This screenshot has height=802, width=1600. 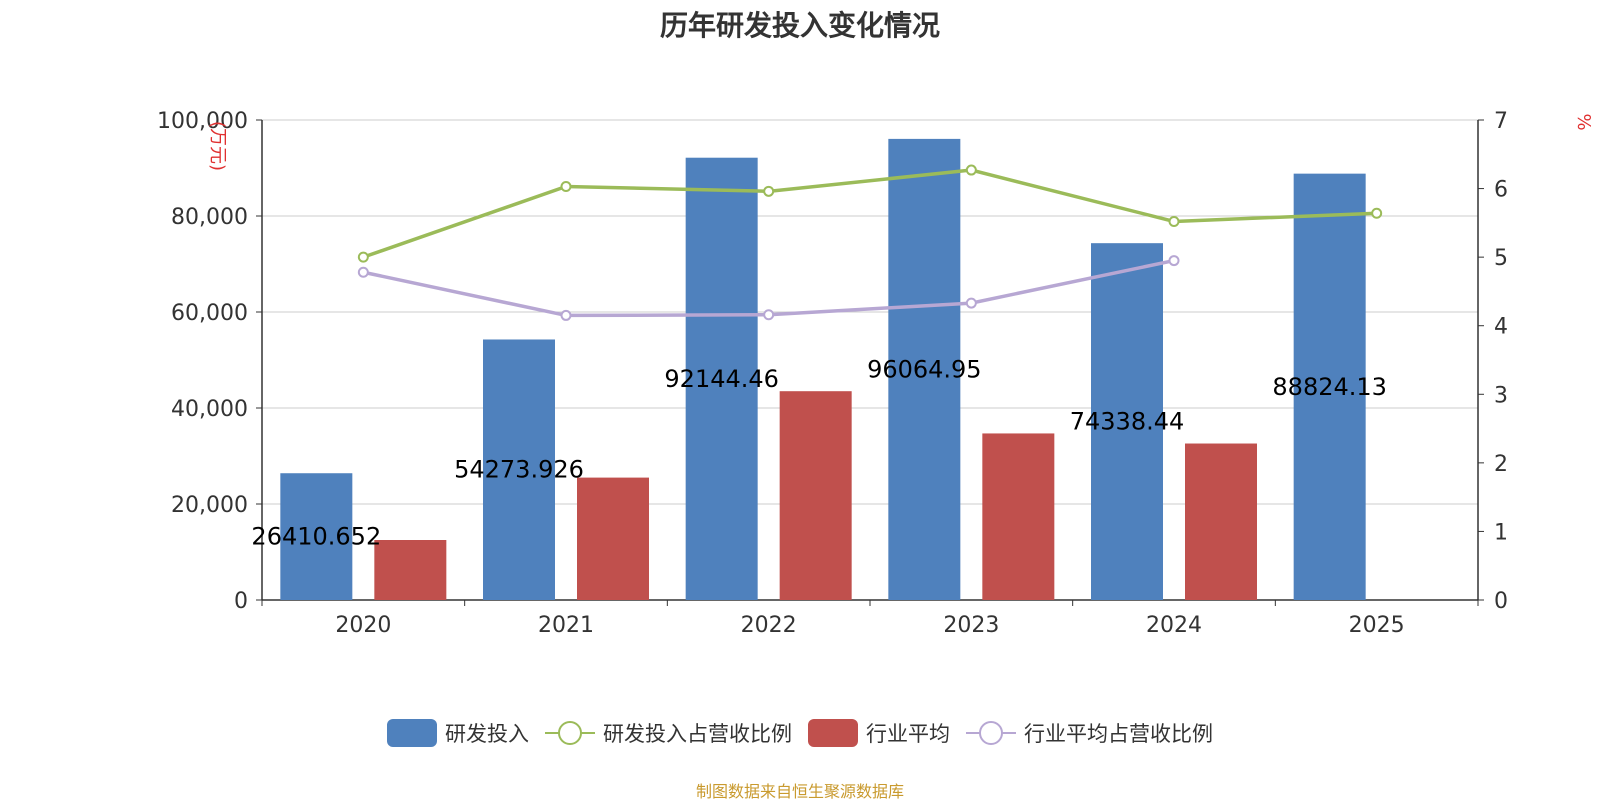 I want to click on legend-label: 研发投入占营收比例, so click(x=697, y=734).